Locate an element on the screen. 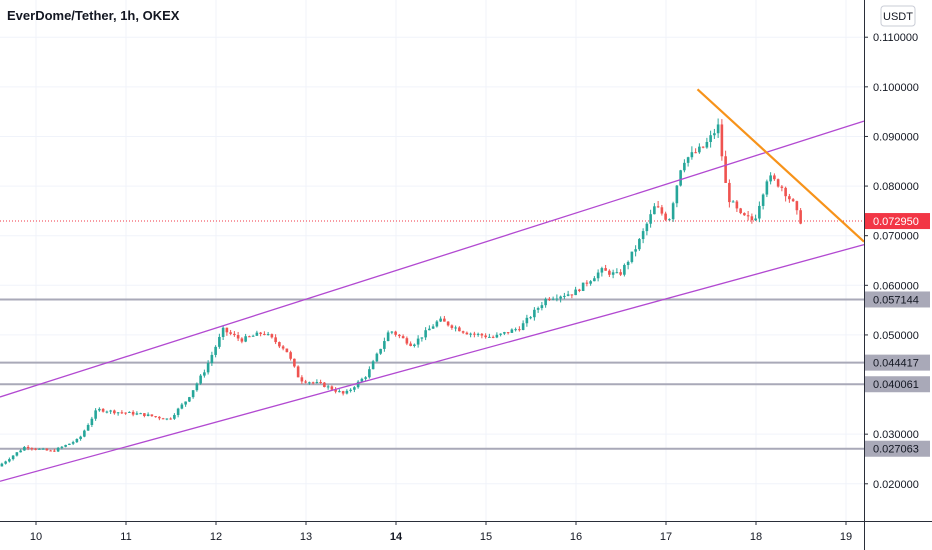 Image resolution: width=932 pixels, height=550 pixels. price-tags: 0.057144 0.044417 0.040061 0.027063 0.072950 is located at coordinates (897, 335).